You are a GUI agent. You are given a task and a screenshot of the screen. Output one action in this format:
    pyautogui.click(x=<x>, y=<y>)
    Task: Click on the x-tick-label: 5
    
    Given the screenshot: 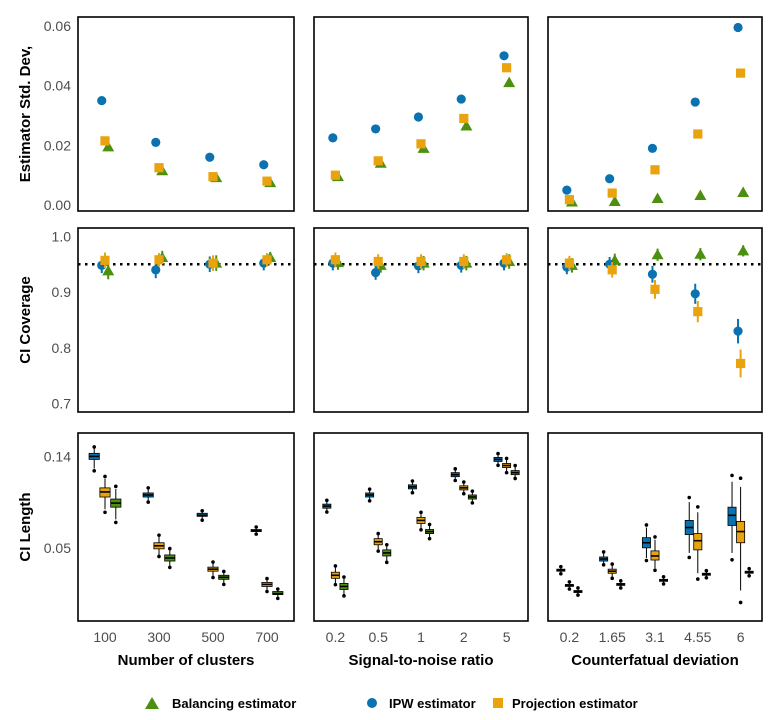 What is the action you would take?
    pyautogui.click(x=507, y=637)
    